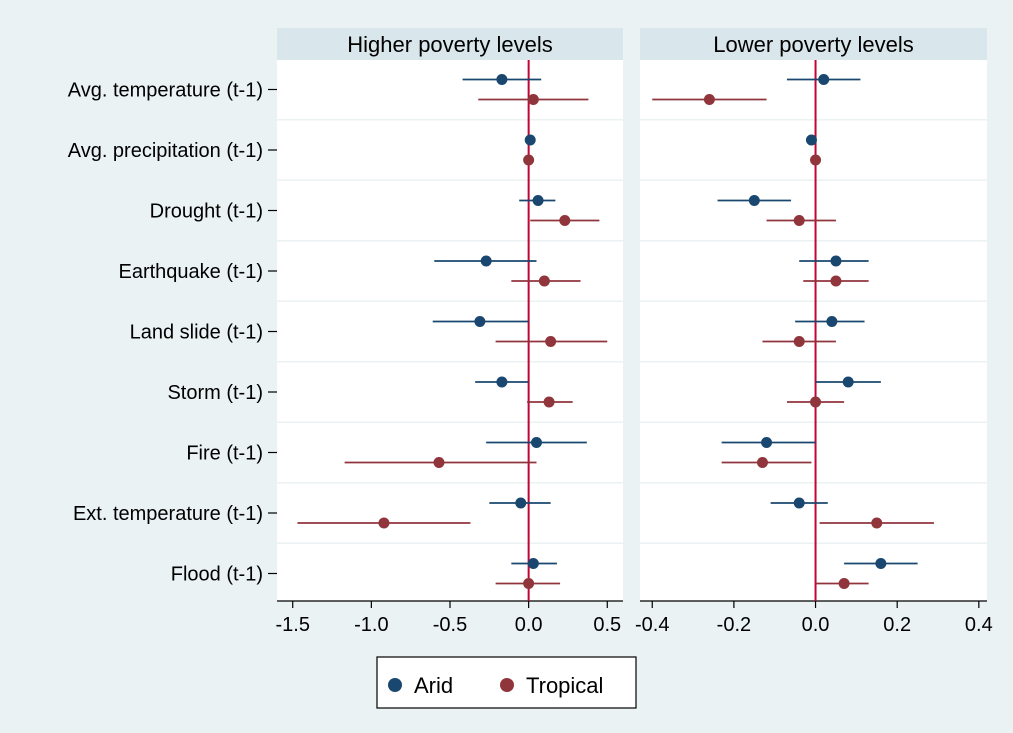  I want to click on legend-label-tropical: Tropical, so click(564, 685).